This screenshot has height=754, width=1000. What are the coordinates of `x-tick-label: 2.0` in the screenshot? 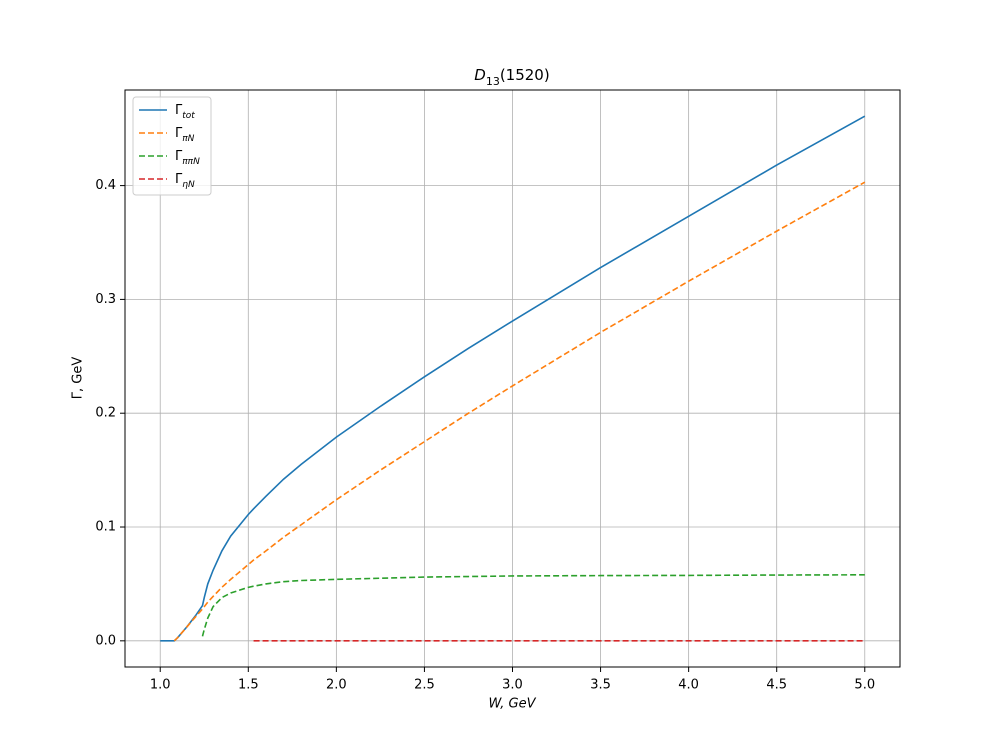 It's located at (336, 685).